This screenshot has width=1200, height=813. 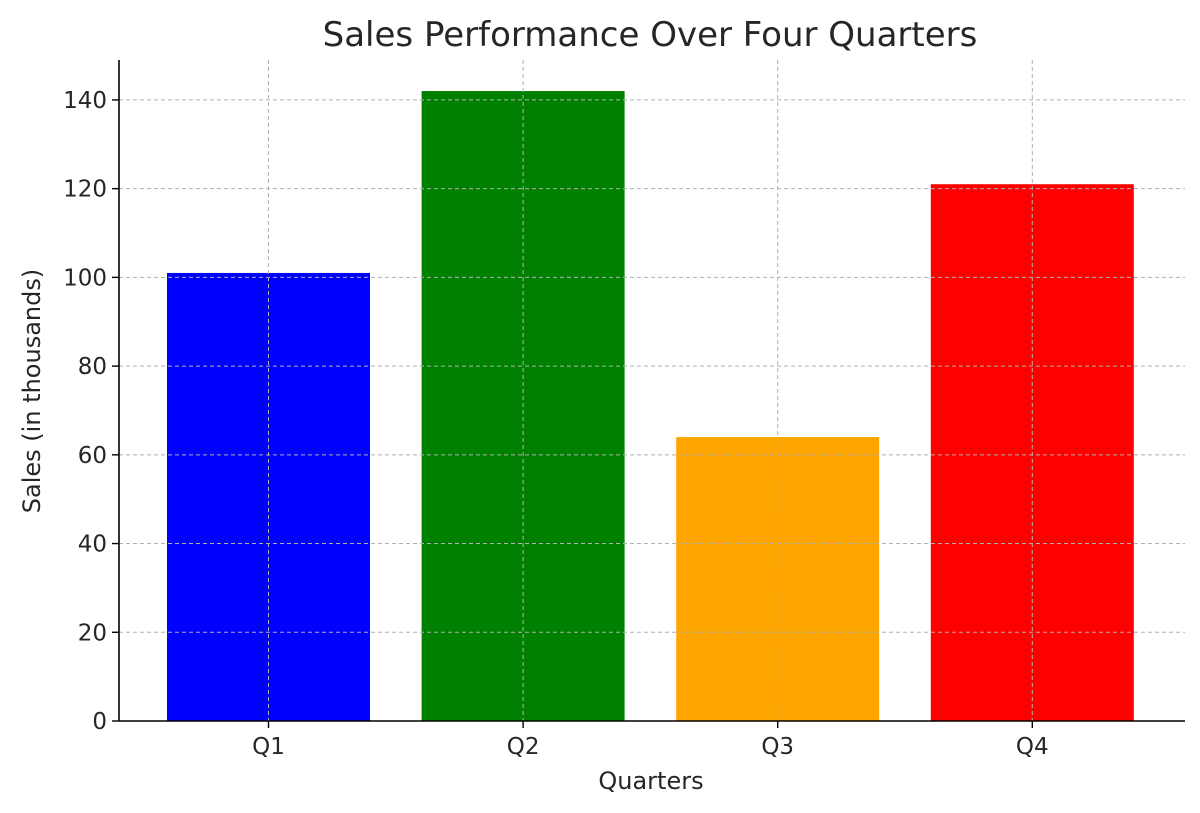 What do you see at coordinates (523, 747) in the screenshot?
I see `x-tick-label: Q2` at bounding box center [523, 747].